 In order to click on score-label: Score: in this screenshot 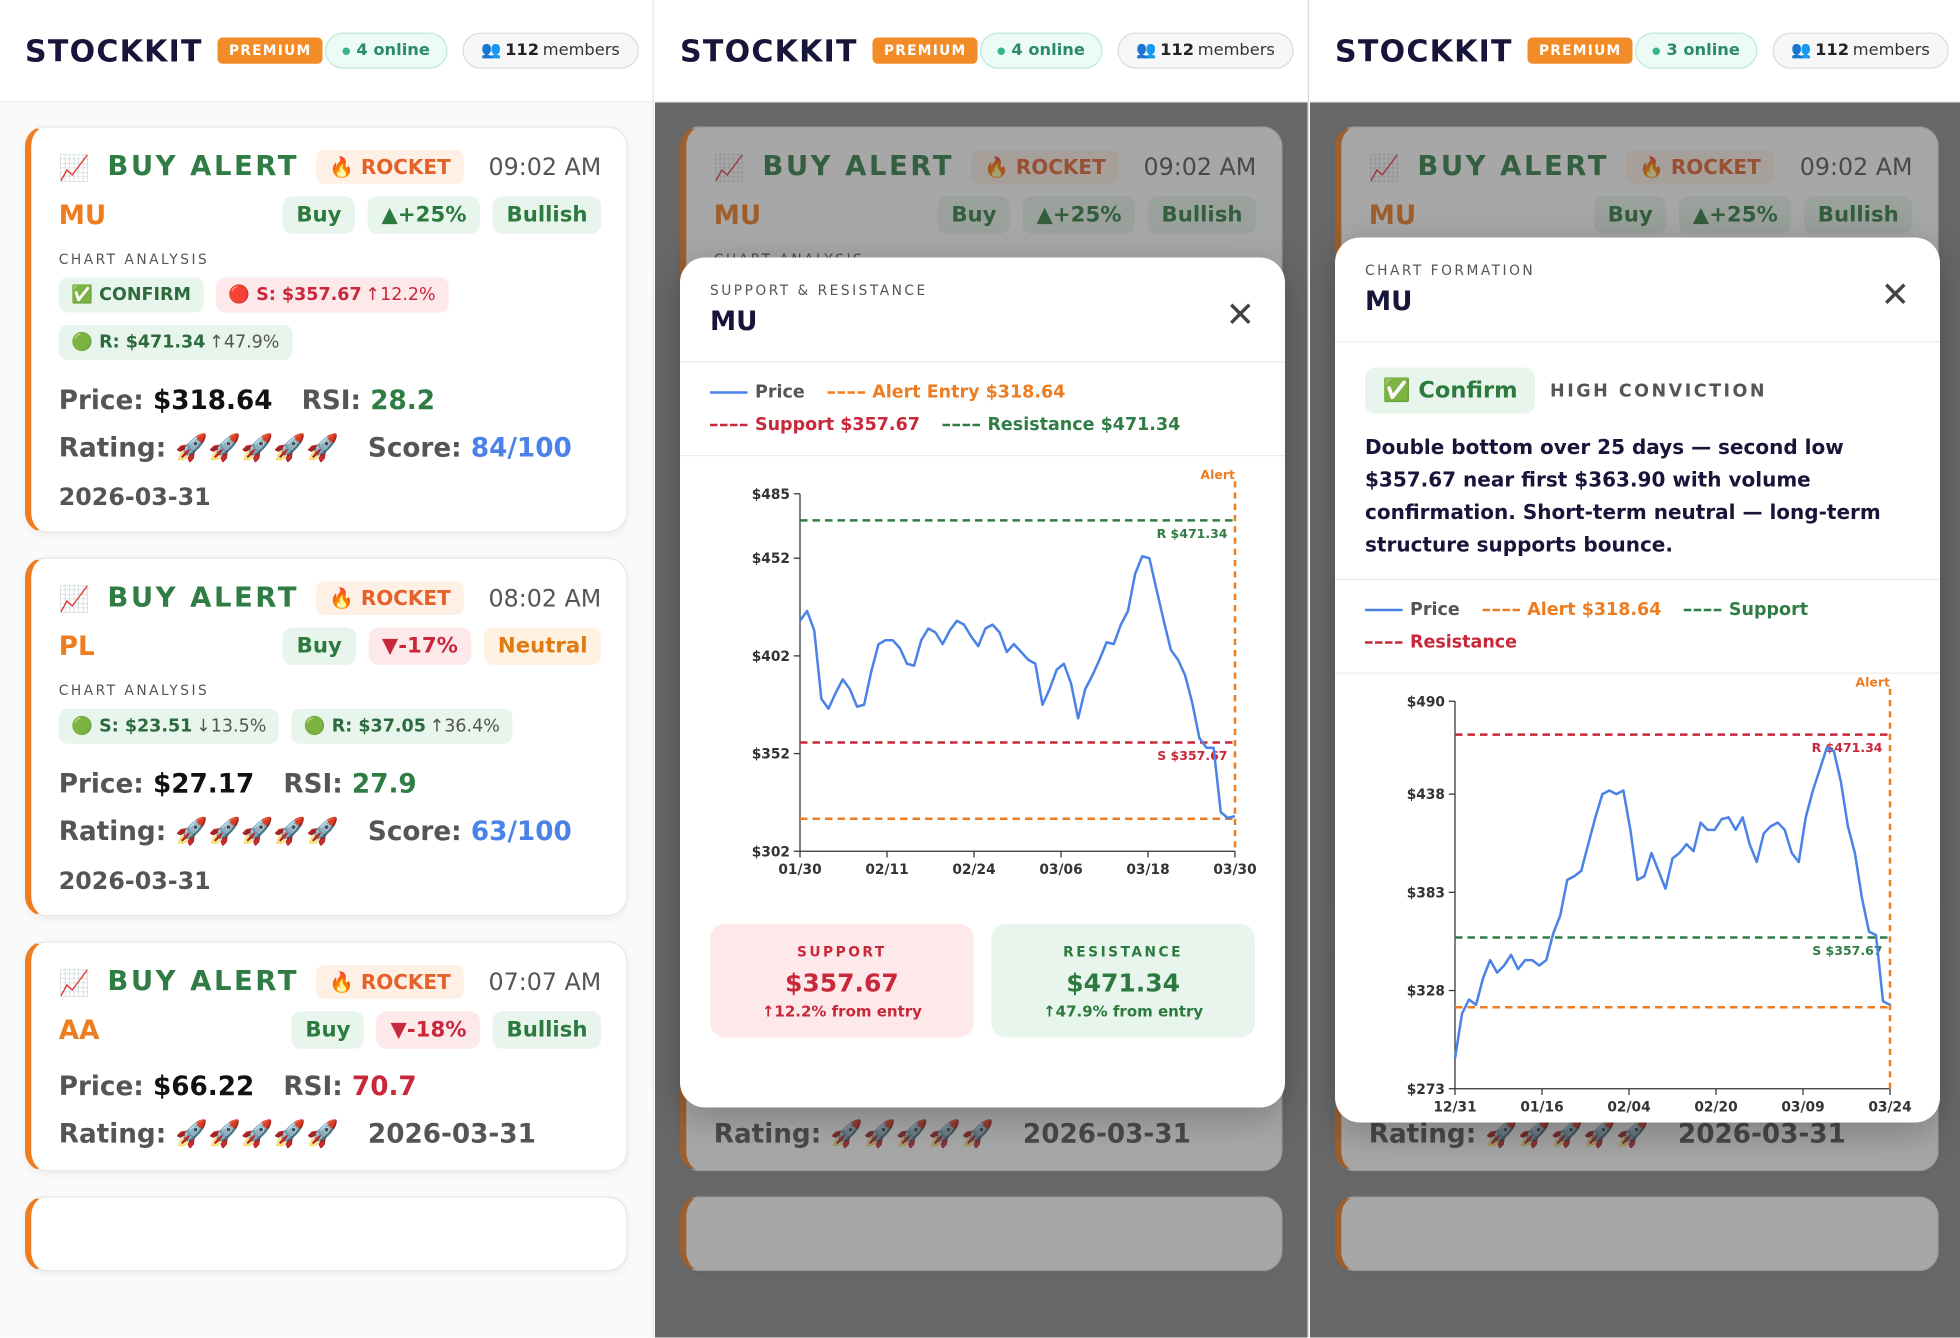, I will do `click(414, 447)`.